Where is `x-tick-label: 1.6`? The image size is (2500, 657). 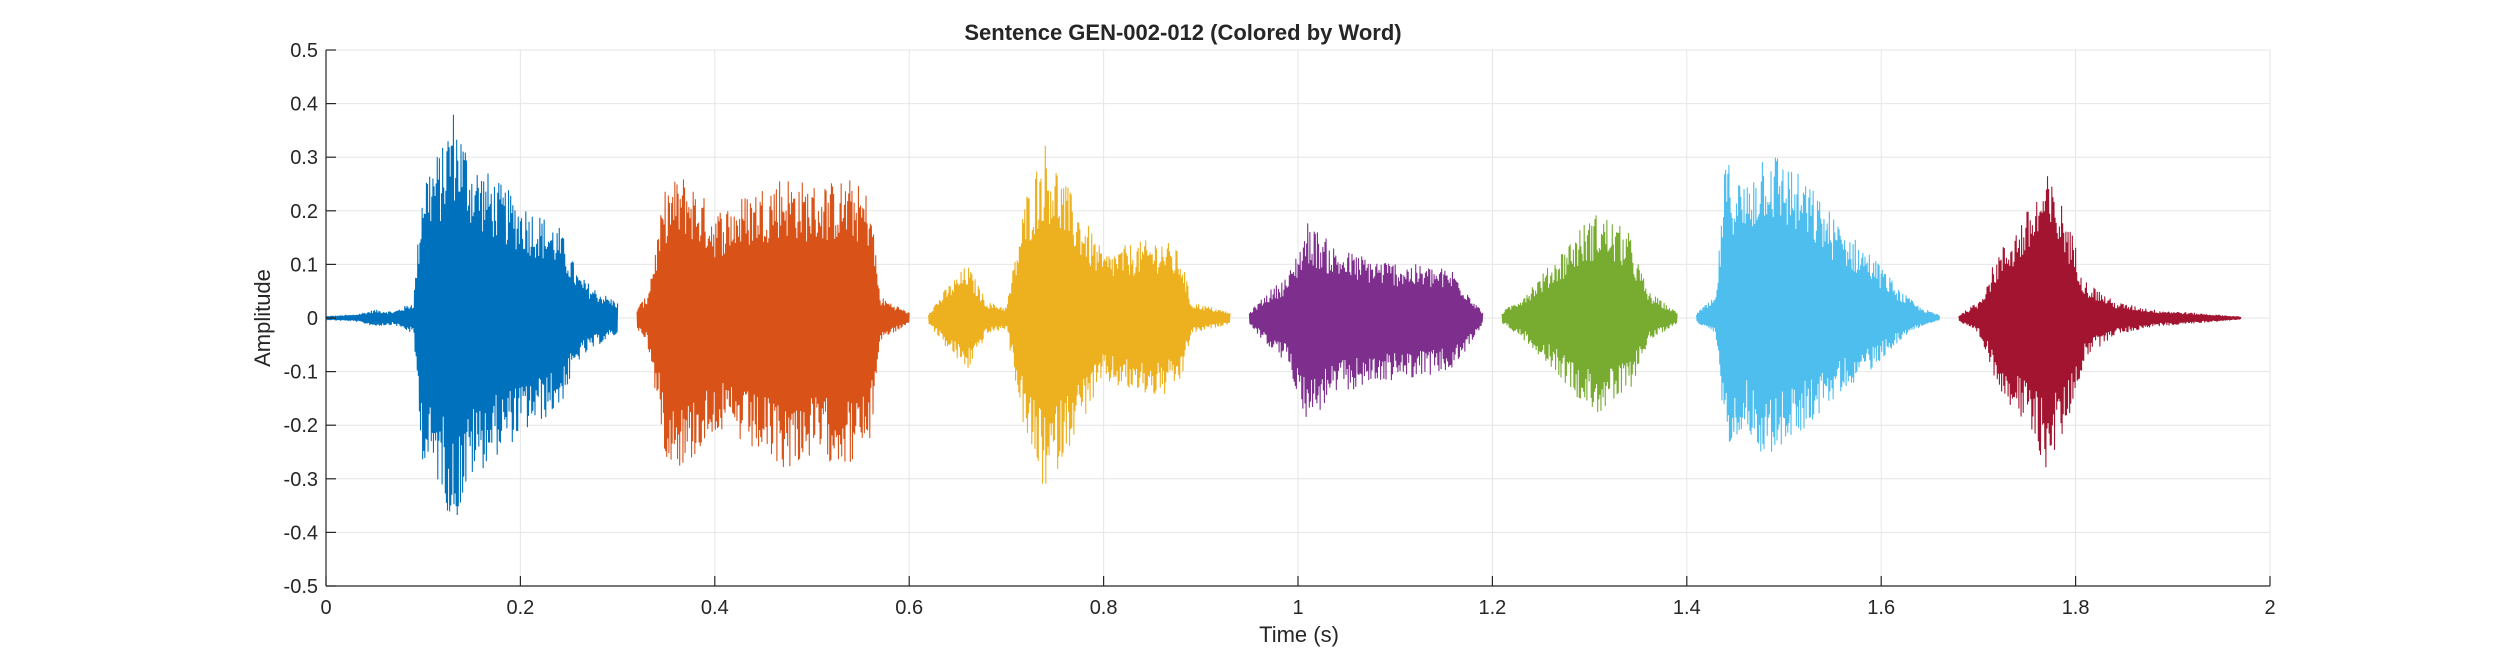 x-tick-label: 1.6 is located at coordinates (1881, 608).